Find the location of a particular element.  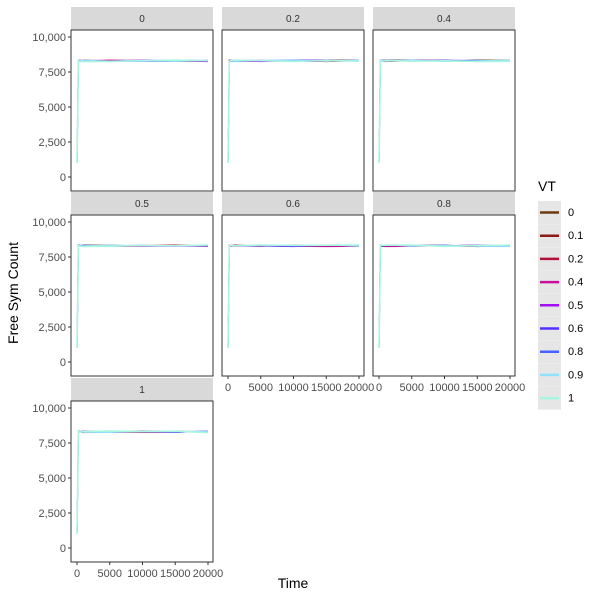

facet-title: 0.2 is located at coordinates (293, 19).